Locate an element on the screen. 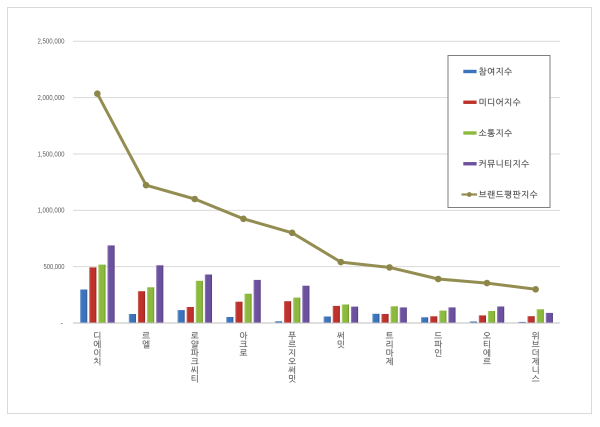 The height and width of the screenshot is (427, 600). svg-text: 2,500,000 is located at coordinates (51, 42).